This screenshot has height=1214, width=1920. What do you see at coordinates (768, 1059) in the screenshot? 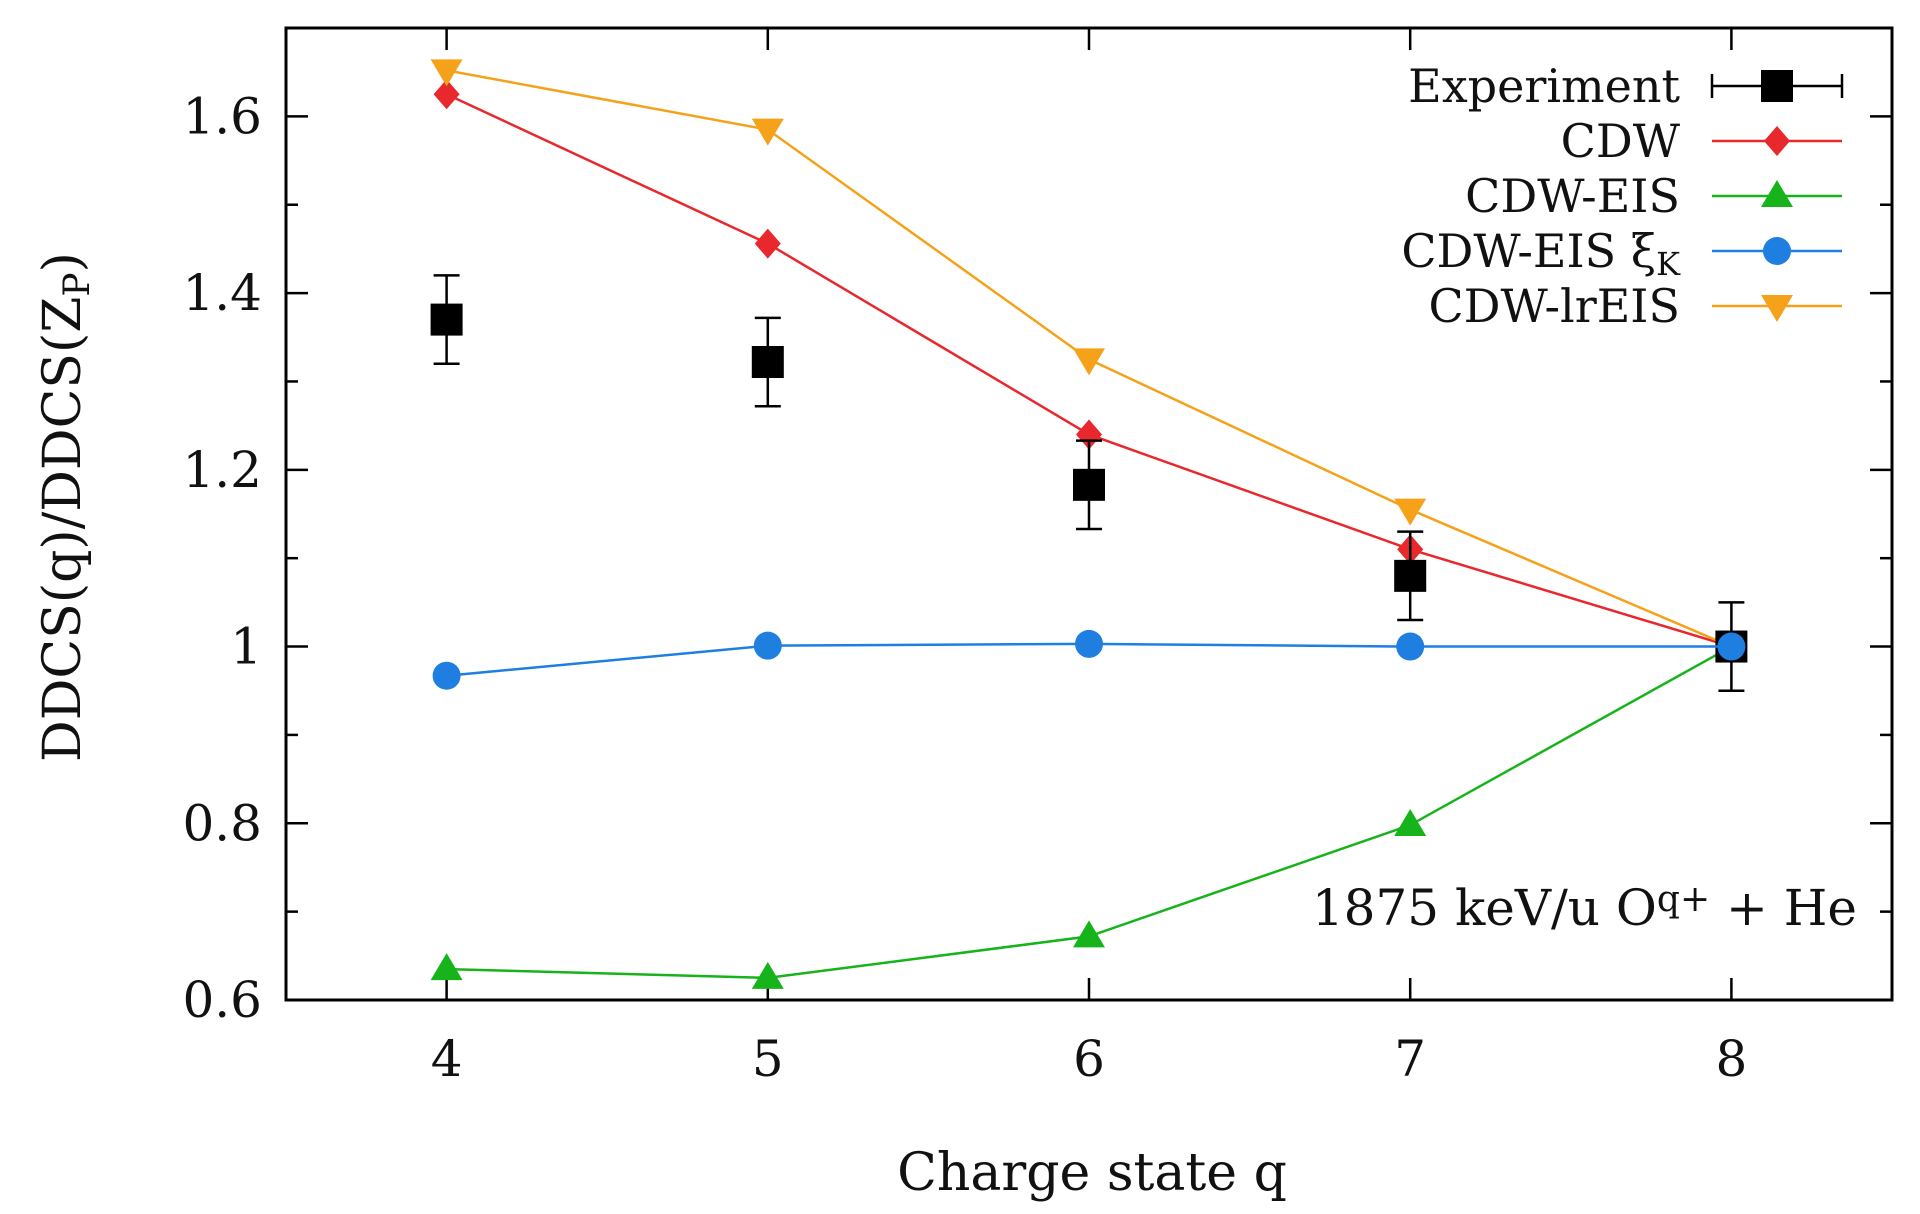
I see `x-tick-label: 5` at bounding box center [768, 1059].